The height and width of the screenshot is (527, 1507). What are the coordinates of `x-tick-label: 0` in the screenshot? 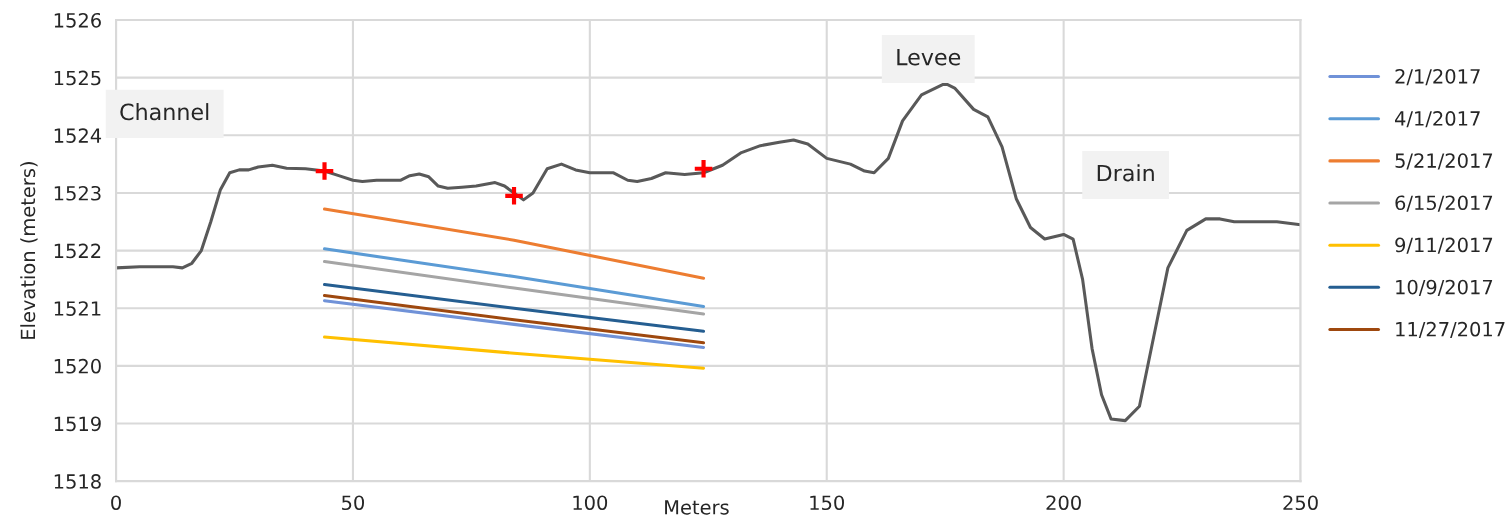 It's located at (116, 503).